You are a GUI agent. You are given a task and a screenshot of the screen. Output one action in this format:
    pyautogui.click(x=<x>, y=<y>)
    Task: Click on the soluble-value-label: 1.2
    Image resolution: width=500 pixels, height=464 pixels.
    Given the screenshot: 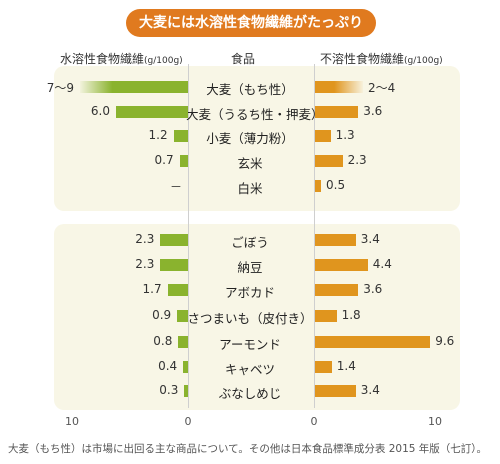 What is the action you would take?
    pyautogui.click(x=158, y=135)
    